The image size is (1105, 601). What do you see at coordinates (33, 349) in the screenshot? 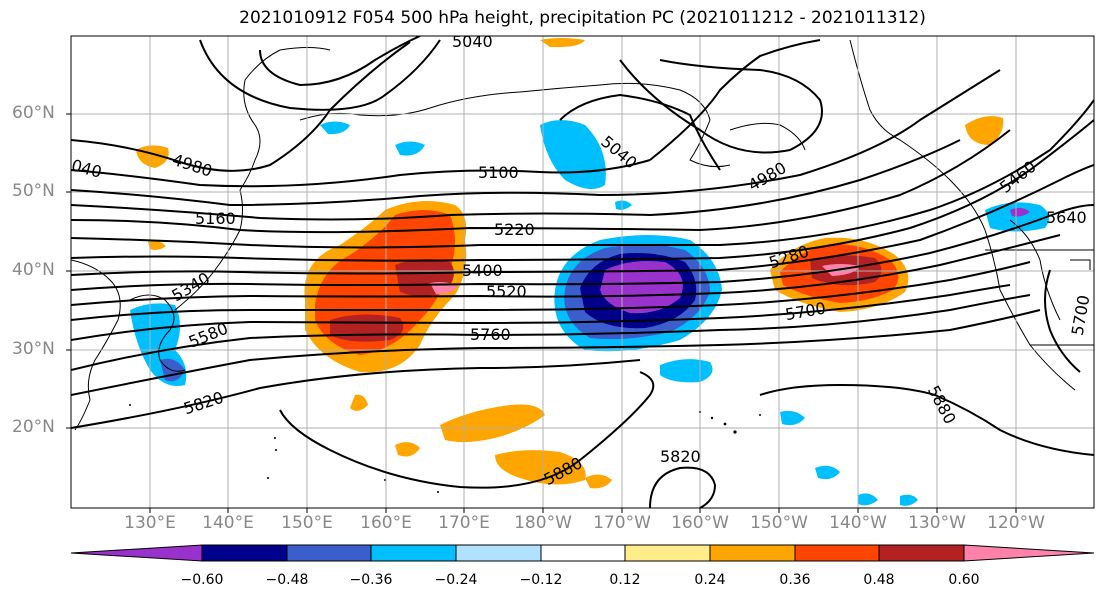
I see `lat-label: 30°N` at bounding box center [33, 349].